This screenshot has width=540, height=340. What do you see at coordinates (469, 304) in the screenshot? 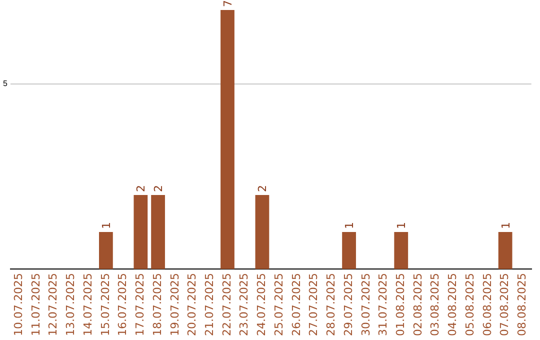
I see `x-tick-label: 05.08.2025` at bounding box center [469, 304].